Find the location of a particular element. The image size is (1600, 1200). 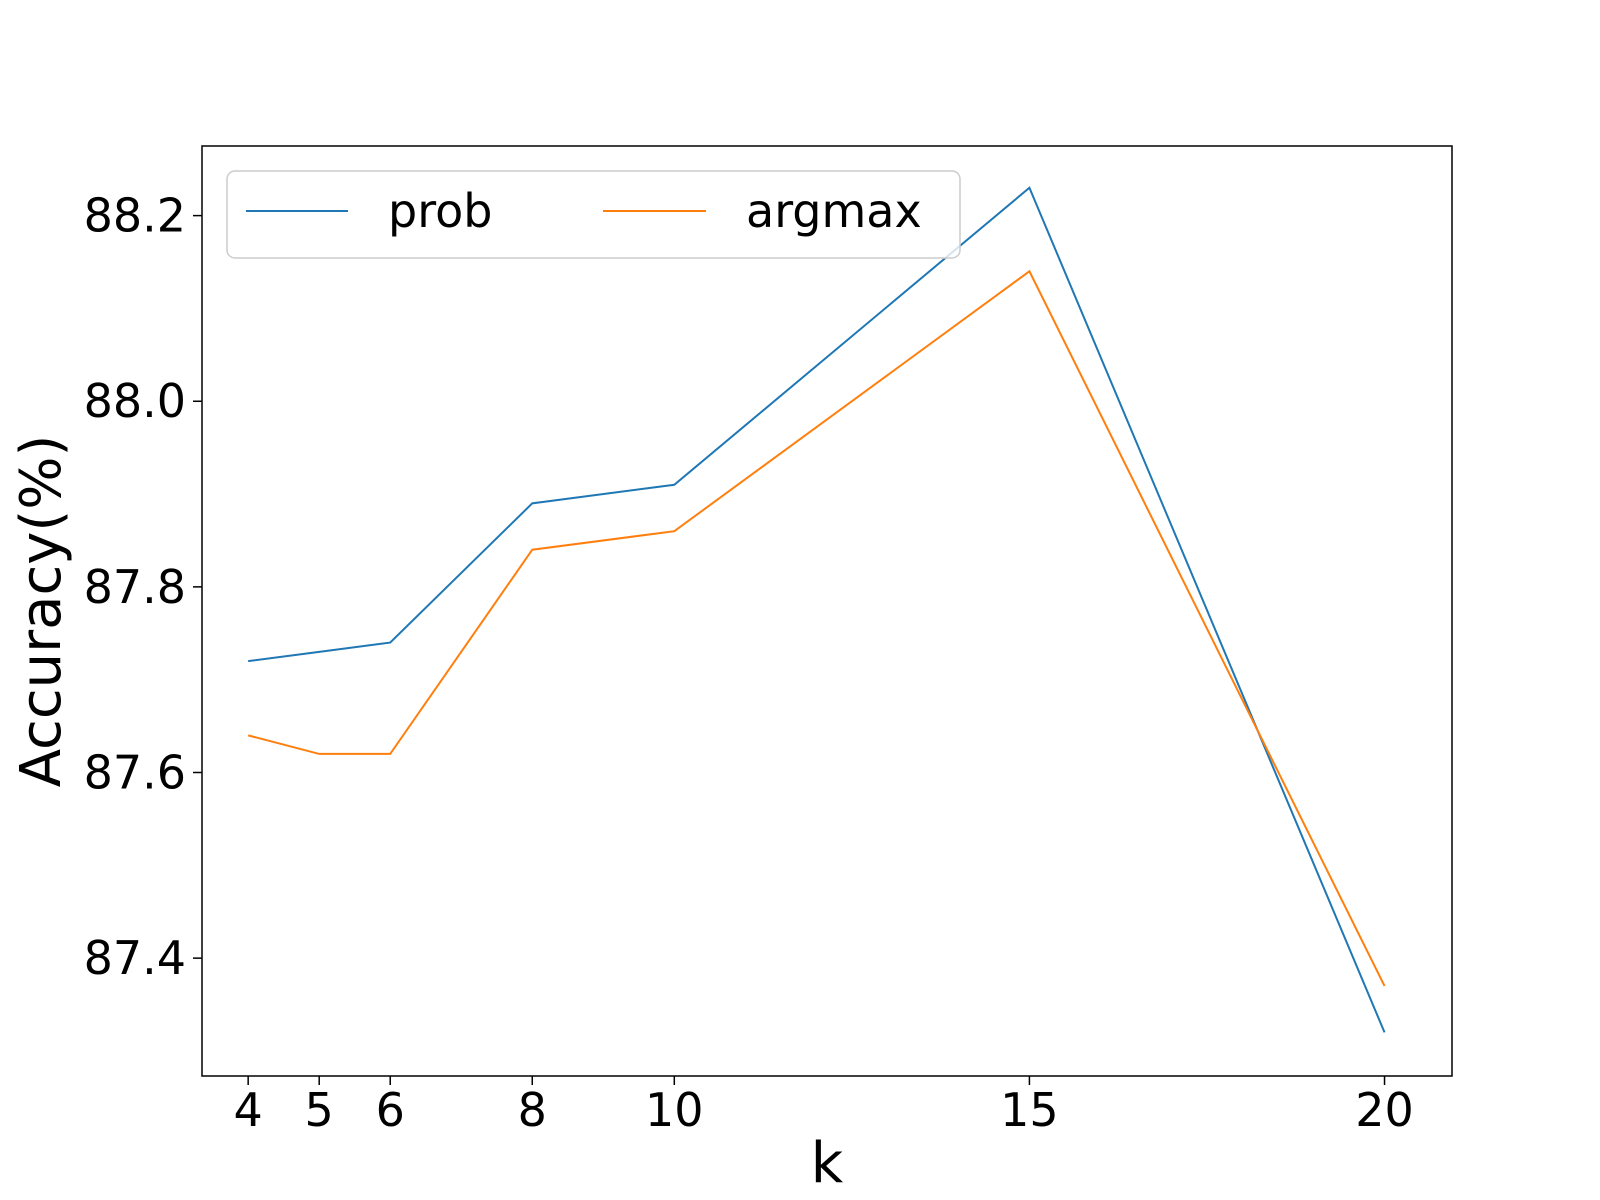

y-axis: 87.4 87.6 87.8 88.0 88.2 is located at coordinates (143, 587).